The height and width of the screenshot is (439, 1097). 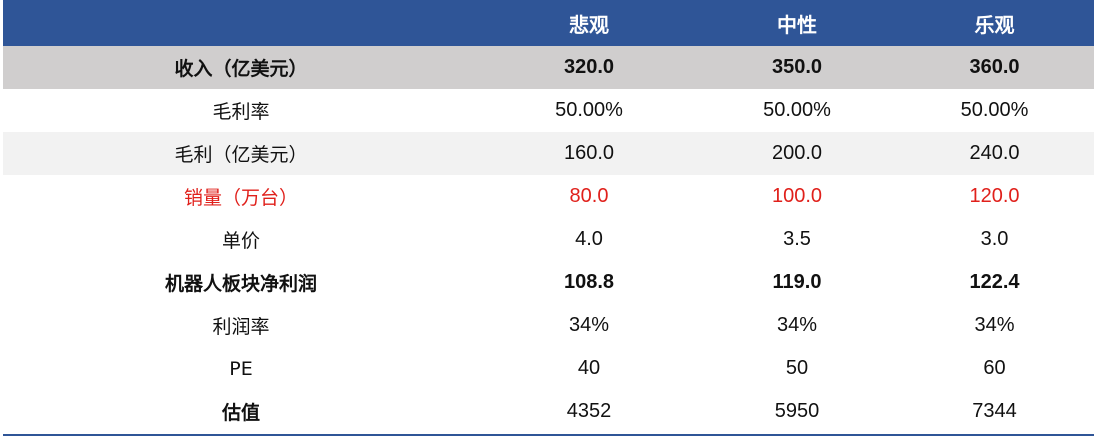 I want to click on row-label: PE, so click(x=241, y=368).